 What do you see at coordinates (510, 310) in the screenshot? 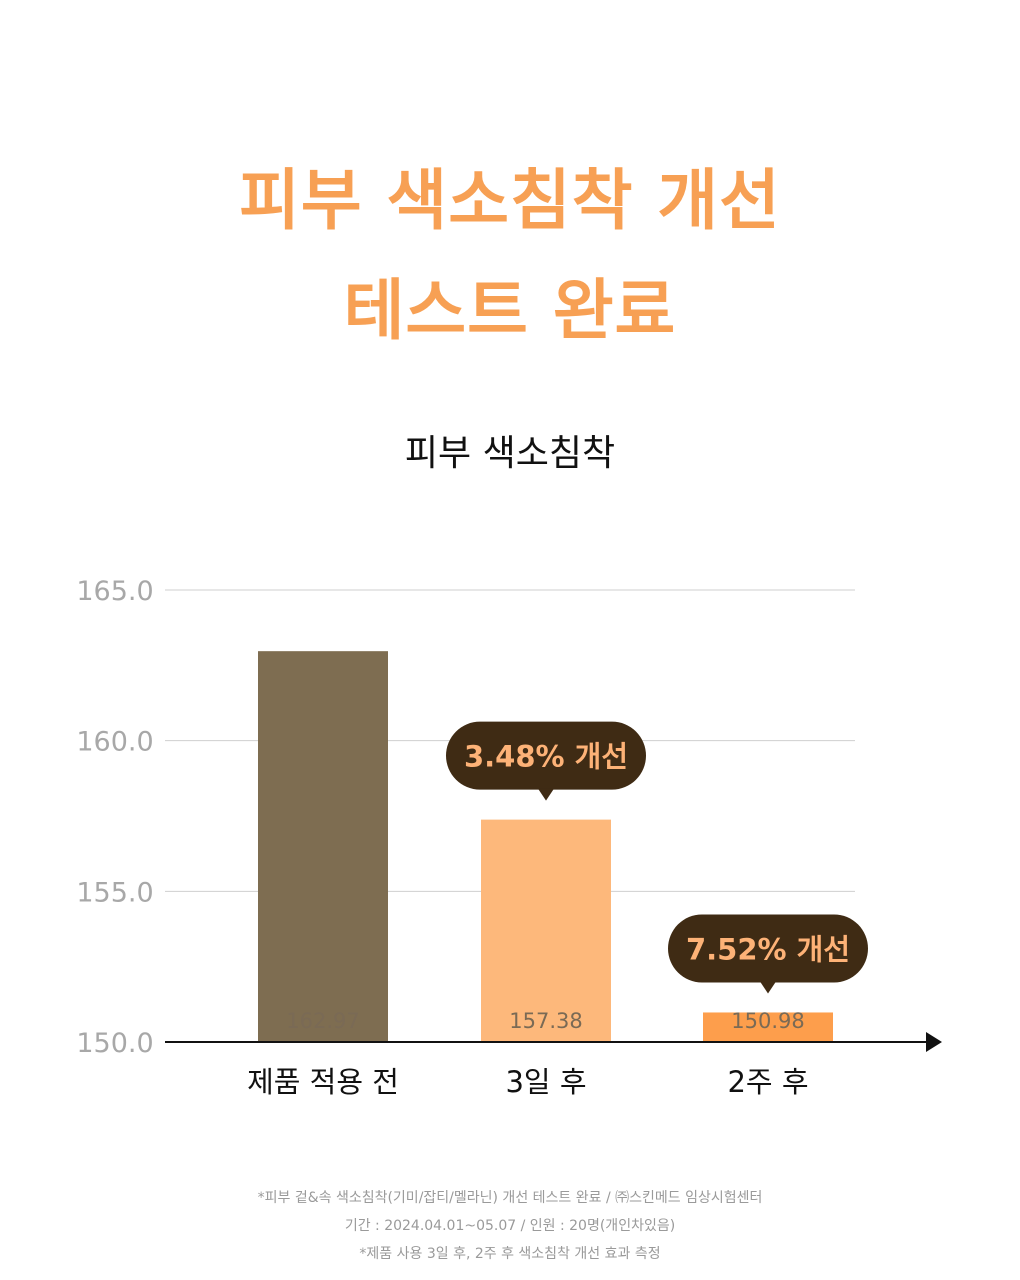
I see `headline-line-2: 테스트 완료` at bounding box center [510, 310].